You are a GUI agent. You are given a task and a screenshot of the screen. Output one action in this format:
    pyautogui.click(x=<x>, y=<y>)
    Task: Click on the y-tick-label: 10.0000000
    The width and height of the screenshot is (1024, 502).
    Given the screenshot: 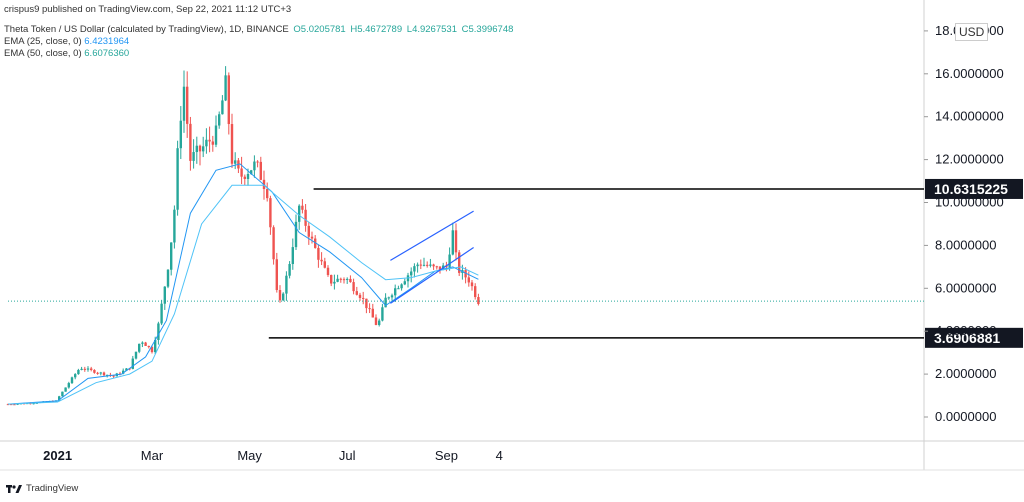 What is the action you would take?
    pyautogui.click(x=969, y=202)
    